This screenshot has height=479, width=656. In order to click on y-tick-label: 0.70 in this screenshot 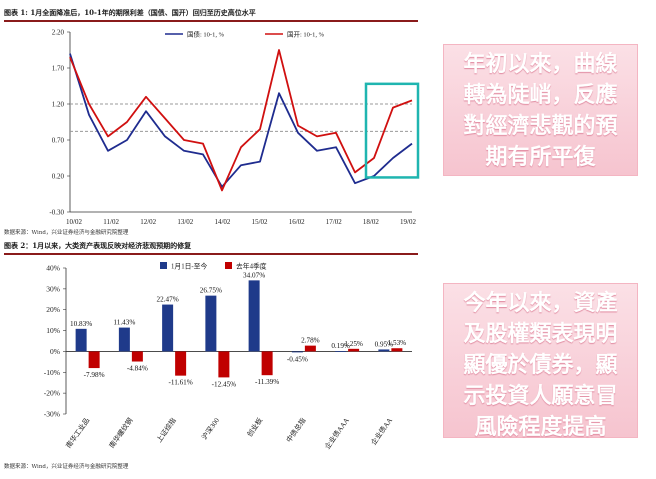, I will do `click(58, 141)`.